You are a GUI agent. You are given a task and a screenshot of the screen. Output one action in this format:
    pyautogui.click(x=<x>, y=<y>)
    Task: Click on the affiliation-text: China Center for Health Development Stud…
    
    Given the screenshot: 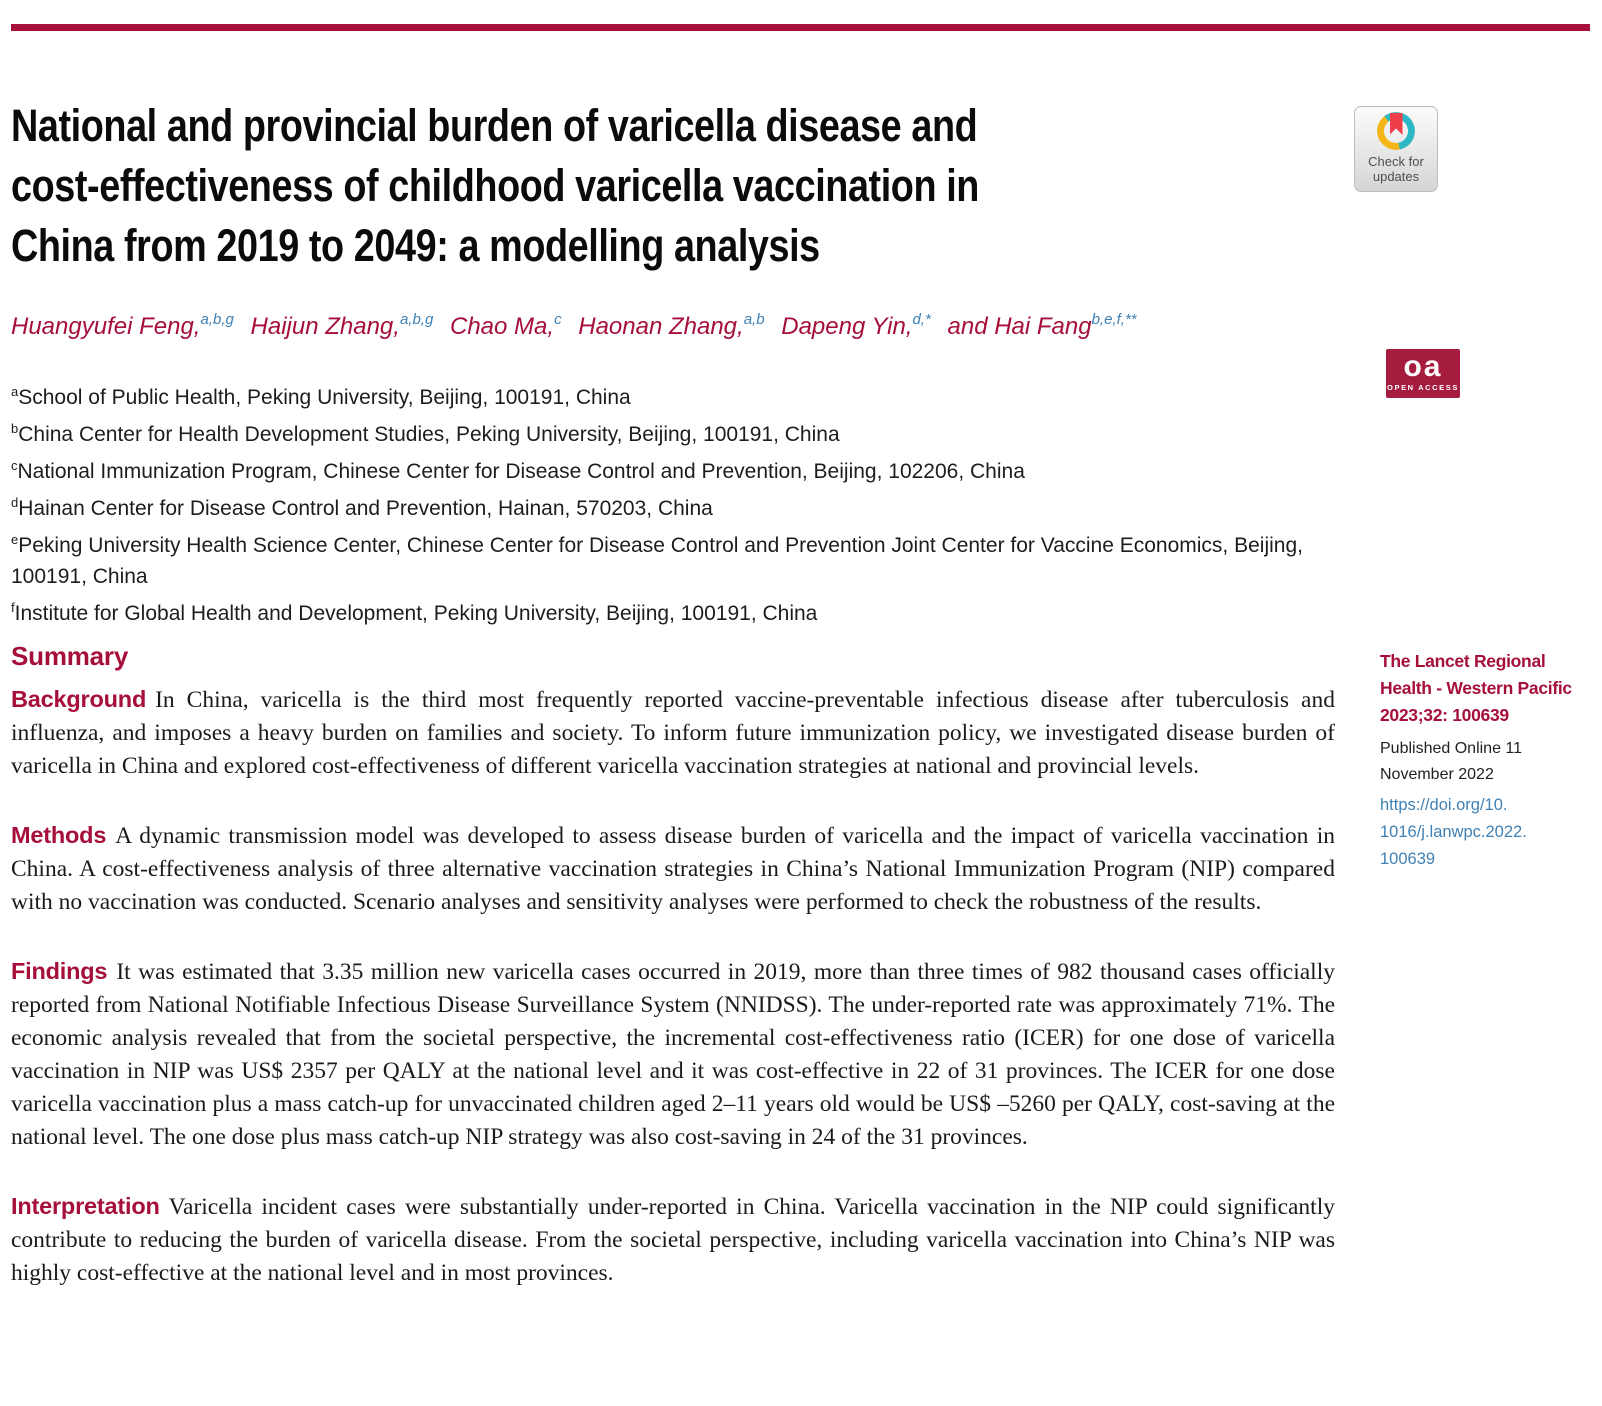 What is the action you would take?
    pyautogui.click(x=429, y=434)
    